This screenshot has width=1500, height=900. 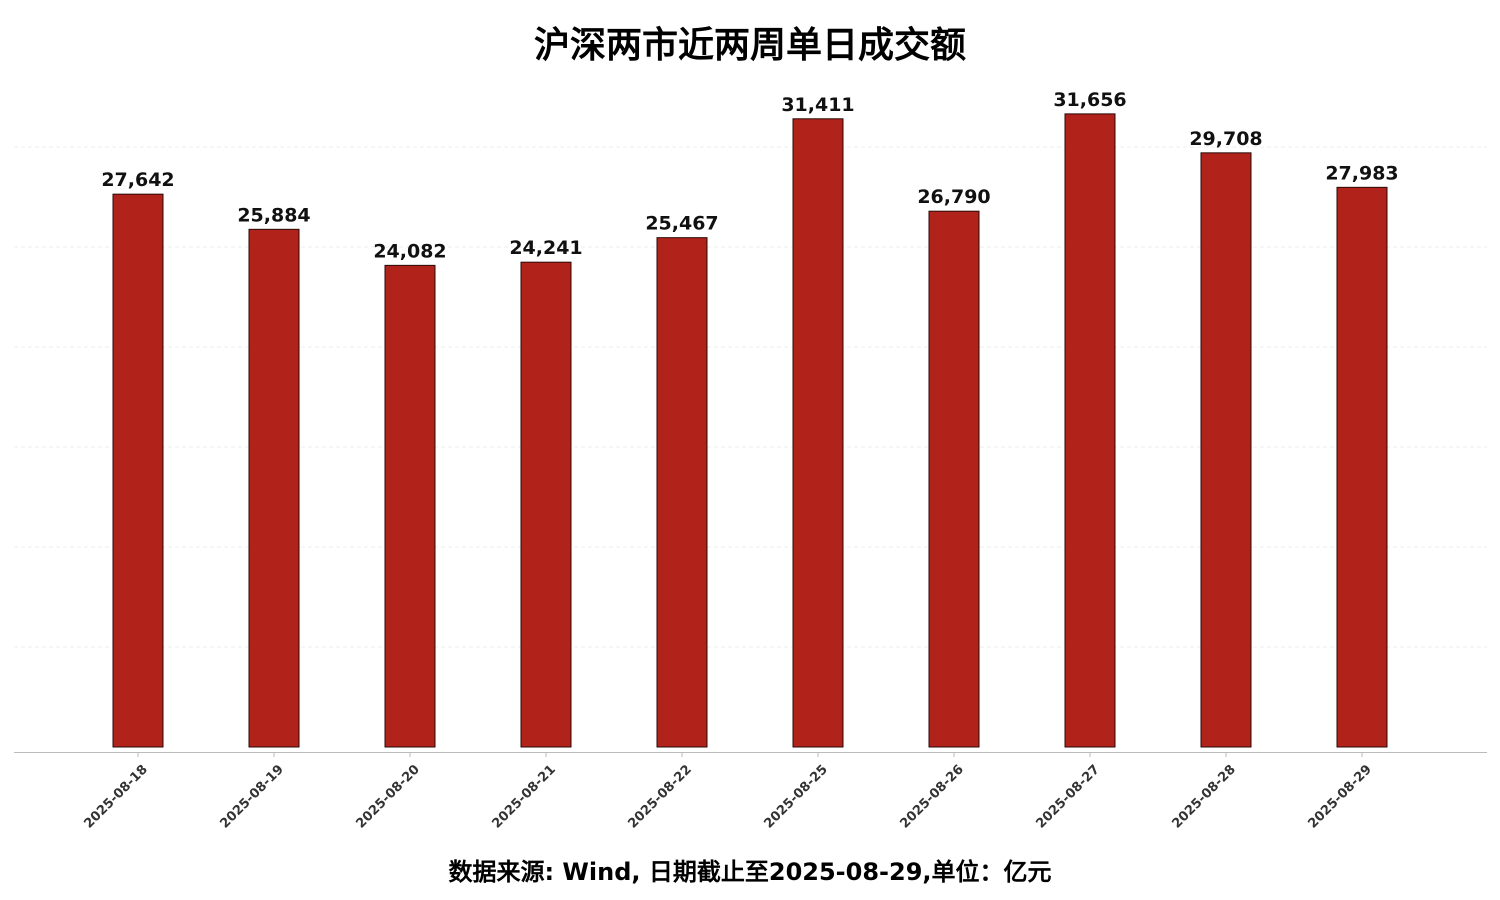 I want to click on data-label: 25,467, so click(x=681, y=224).